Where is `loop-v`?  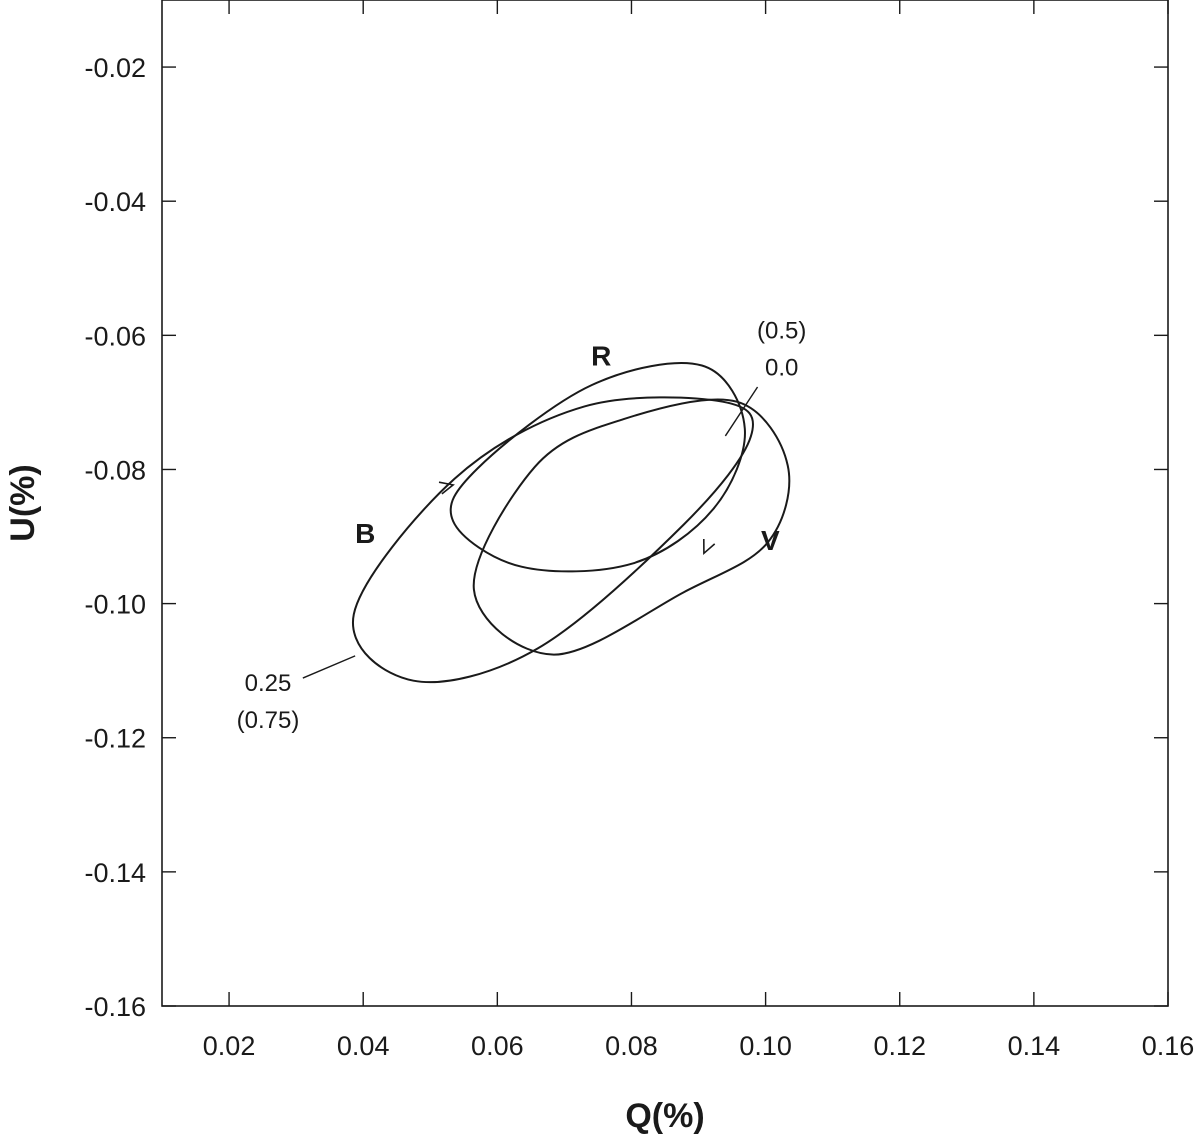 loop-v is located at coordinates (631, 527).